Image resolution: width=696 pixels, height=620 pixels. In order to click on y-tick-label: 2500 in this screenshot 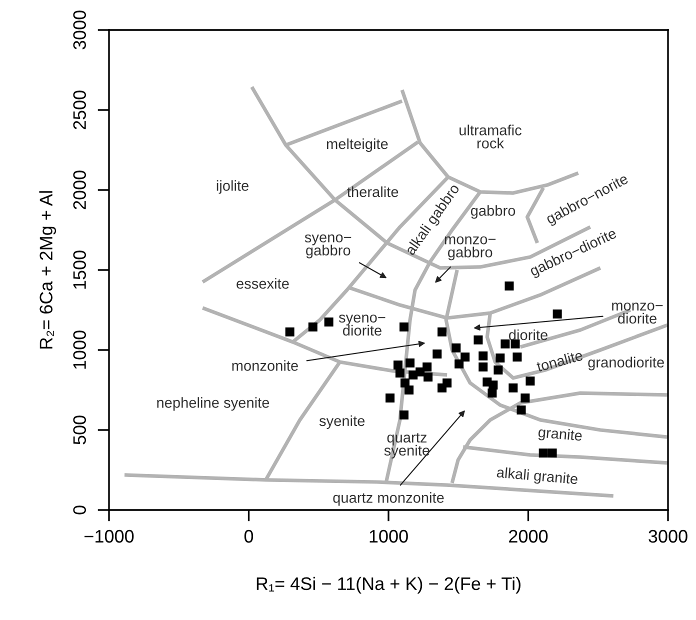, I will do `click(79, 110)`.